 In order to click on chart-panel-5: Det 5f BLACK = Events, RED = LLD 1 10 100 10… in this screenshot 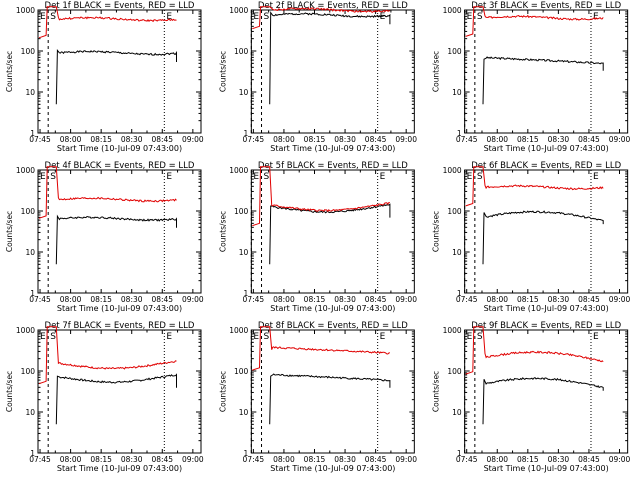, I will do `click(317, 237)`.